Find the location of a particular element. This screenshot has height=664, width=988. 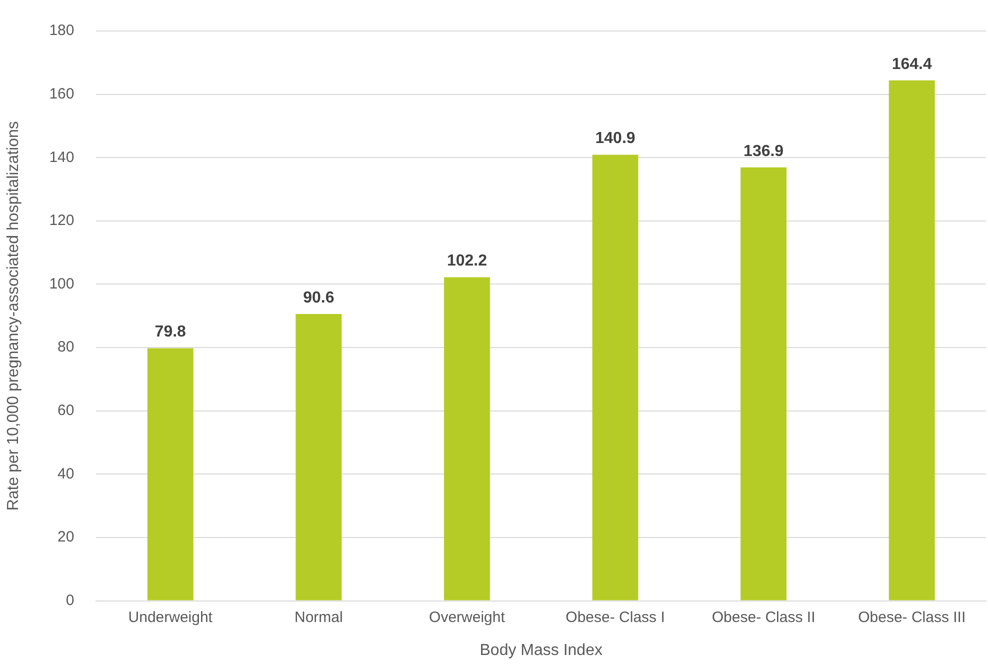

x-tick-label: Underweight is located at coordinates (171, 617).